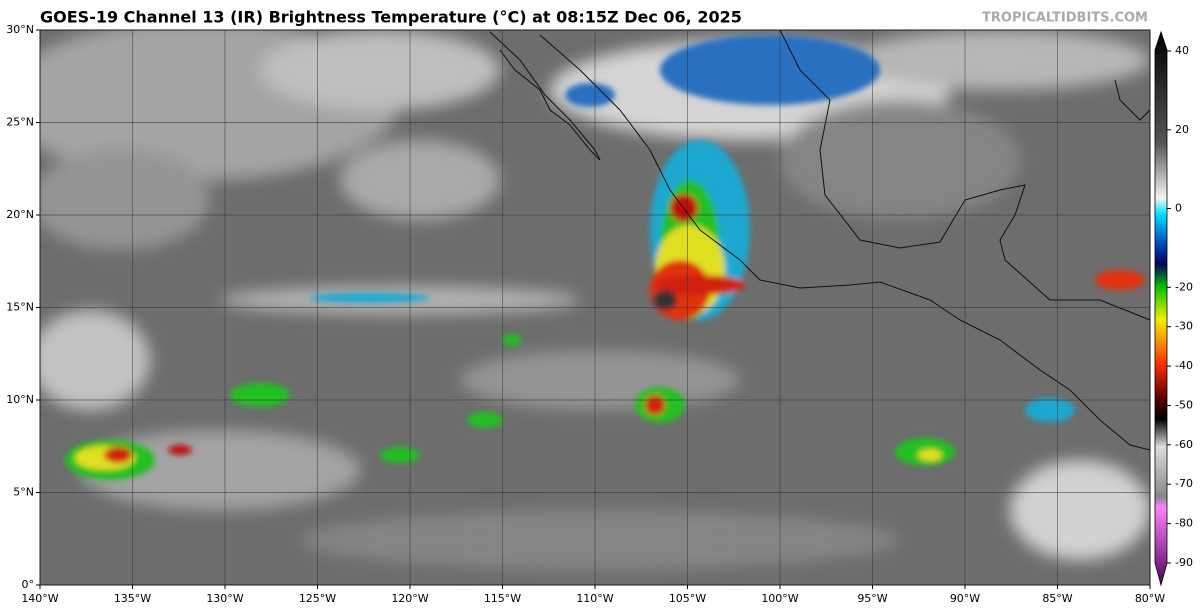 The image size is (1200, 608). Describe the element at coordinates (872, 598) in the screenshot. I see `lon-tick-label: 95°W` at that location.